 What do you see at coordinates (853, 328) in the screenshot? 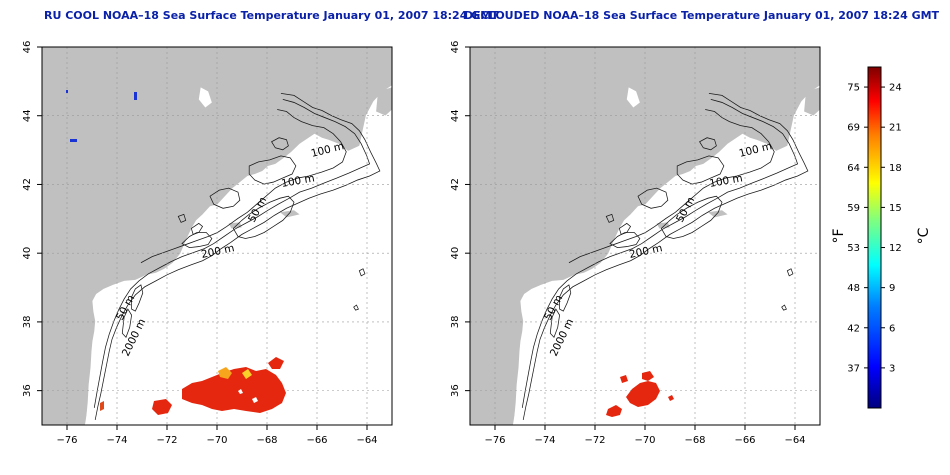
I see `colorbar-label-f: 42` at bounding box center [853, 328].